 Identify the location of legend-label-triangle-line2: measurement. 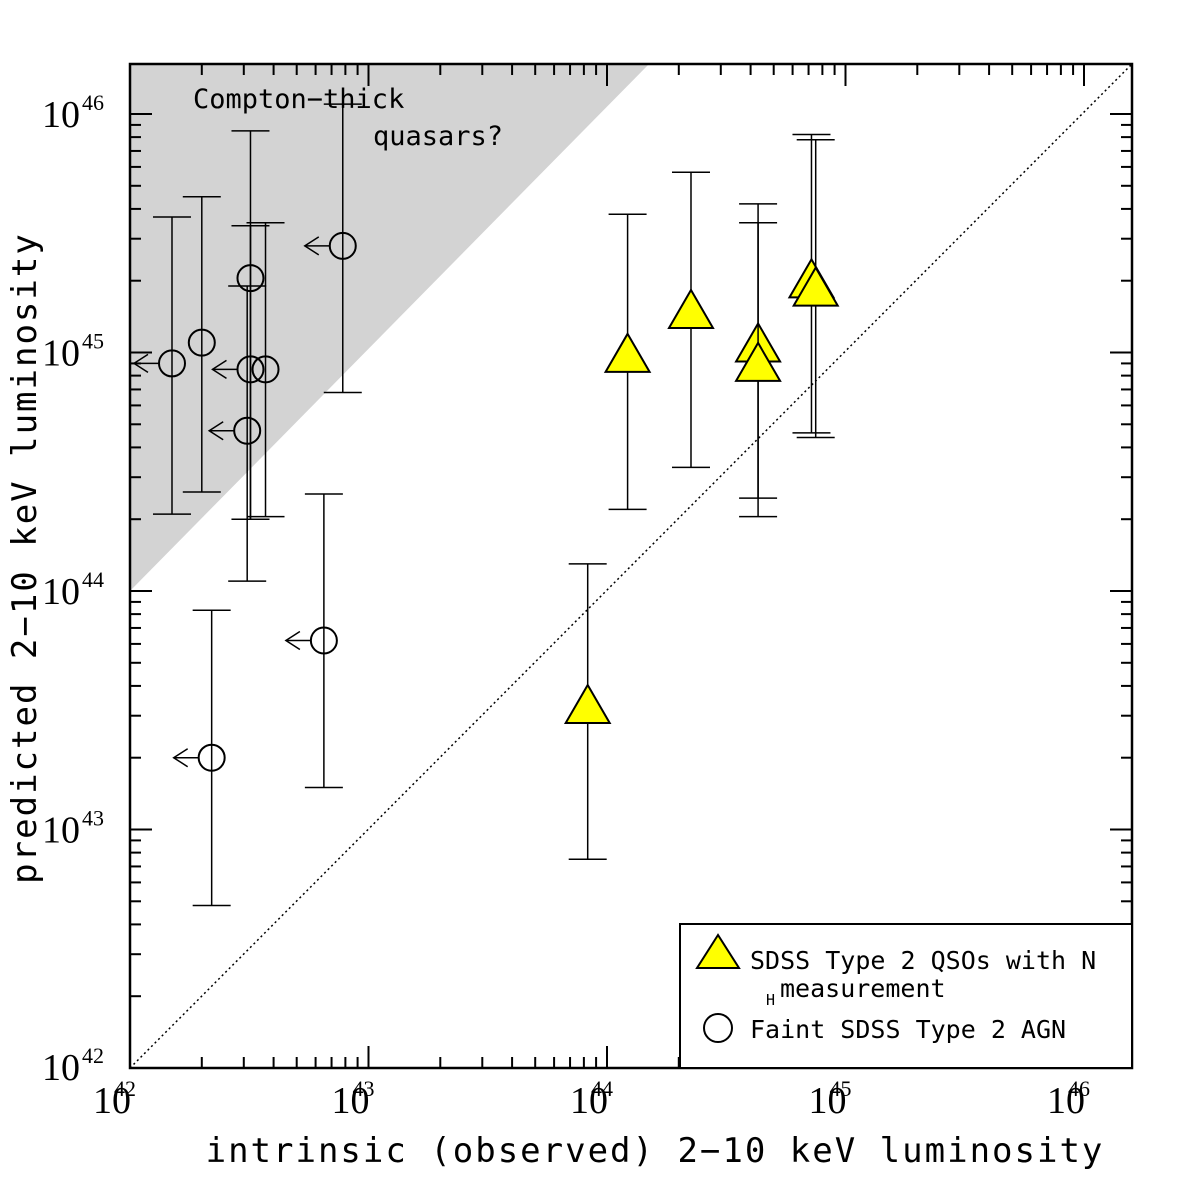
(863, 988).